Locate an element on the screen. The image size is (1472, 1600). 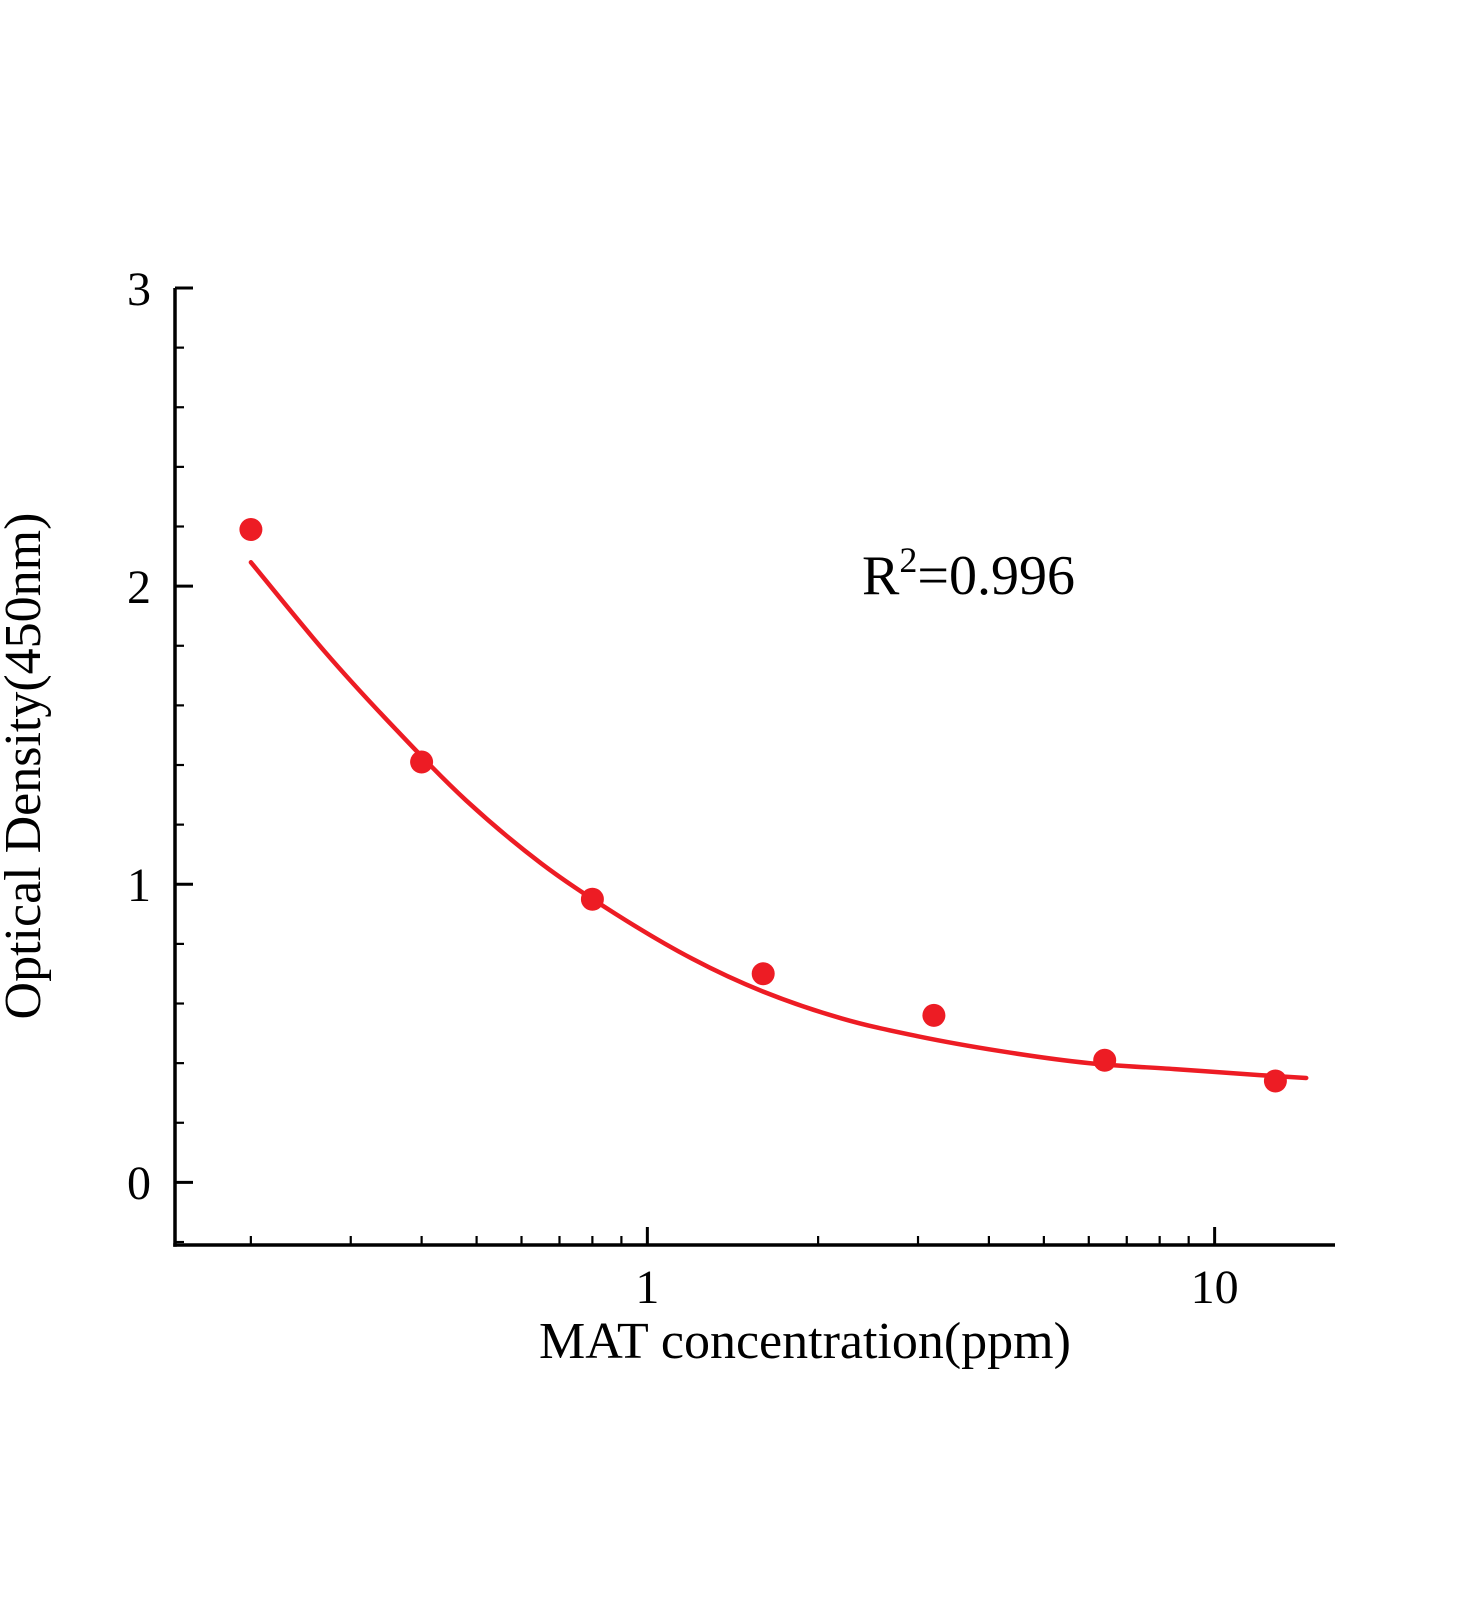
x-tick-label: 1 is located at coordinates (647, 1287).